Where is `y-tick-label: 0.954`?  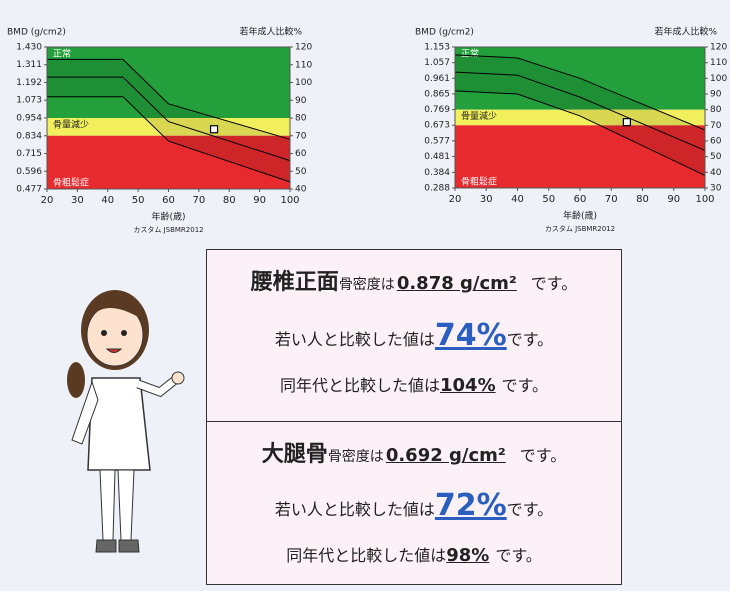 y-tick-label: 0.954 is located at coordinates (29, 118).